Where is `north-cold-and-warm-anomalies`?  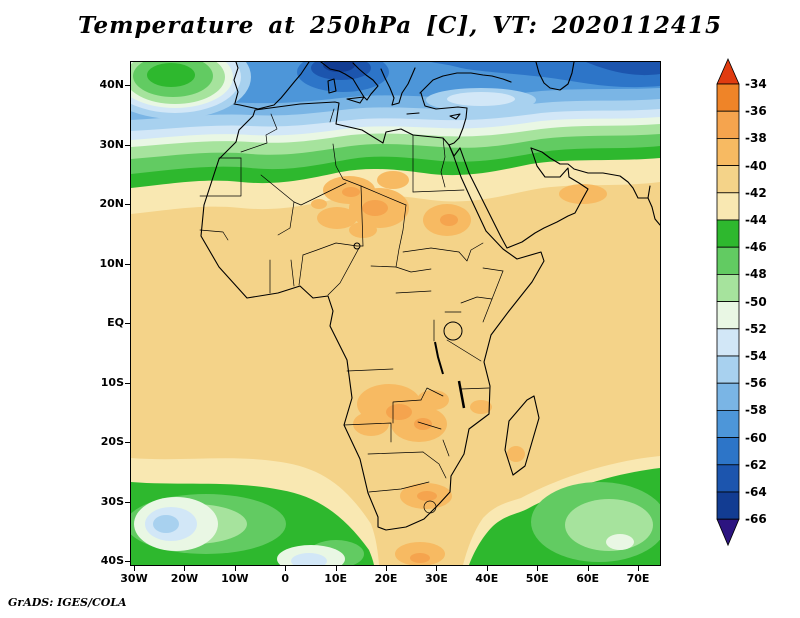
north-cold-and-warm-anomalies is located at coordinates (395, 90).